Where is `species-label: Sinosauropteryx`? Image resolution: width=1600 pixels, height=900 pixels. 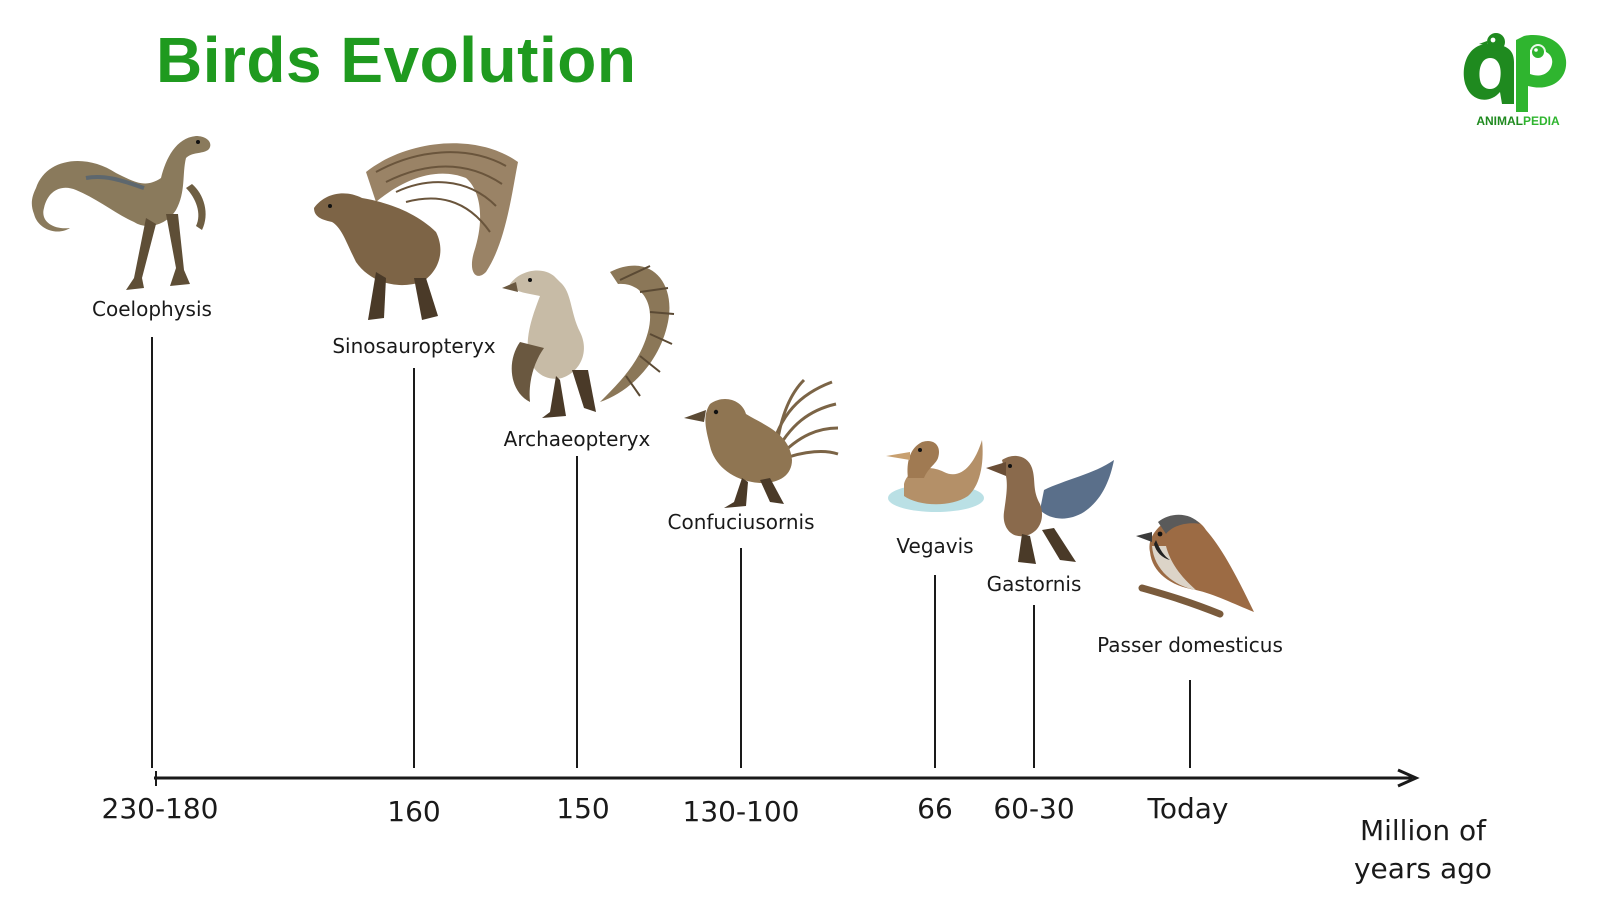
species-label: Sinosauropteryx is located at coordinates (414, 346).